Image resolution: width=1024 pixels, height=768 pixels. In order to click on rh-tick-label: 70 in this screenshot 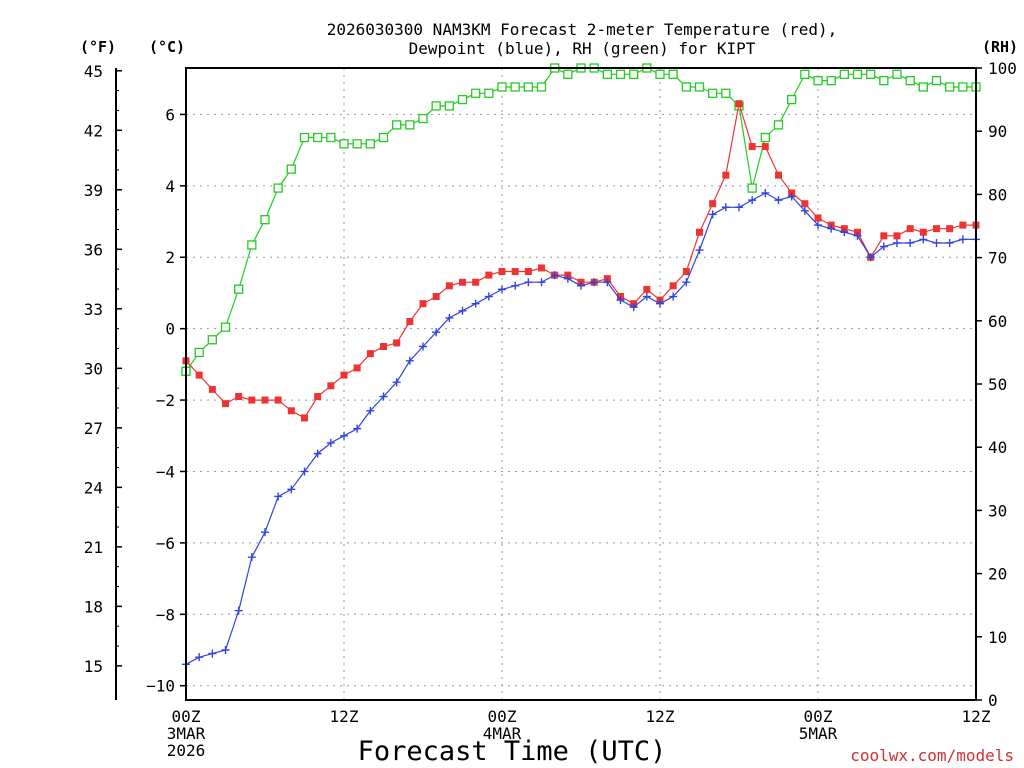, I will do `click(997, 258)`.